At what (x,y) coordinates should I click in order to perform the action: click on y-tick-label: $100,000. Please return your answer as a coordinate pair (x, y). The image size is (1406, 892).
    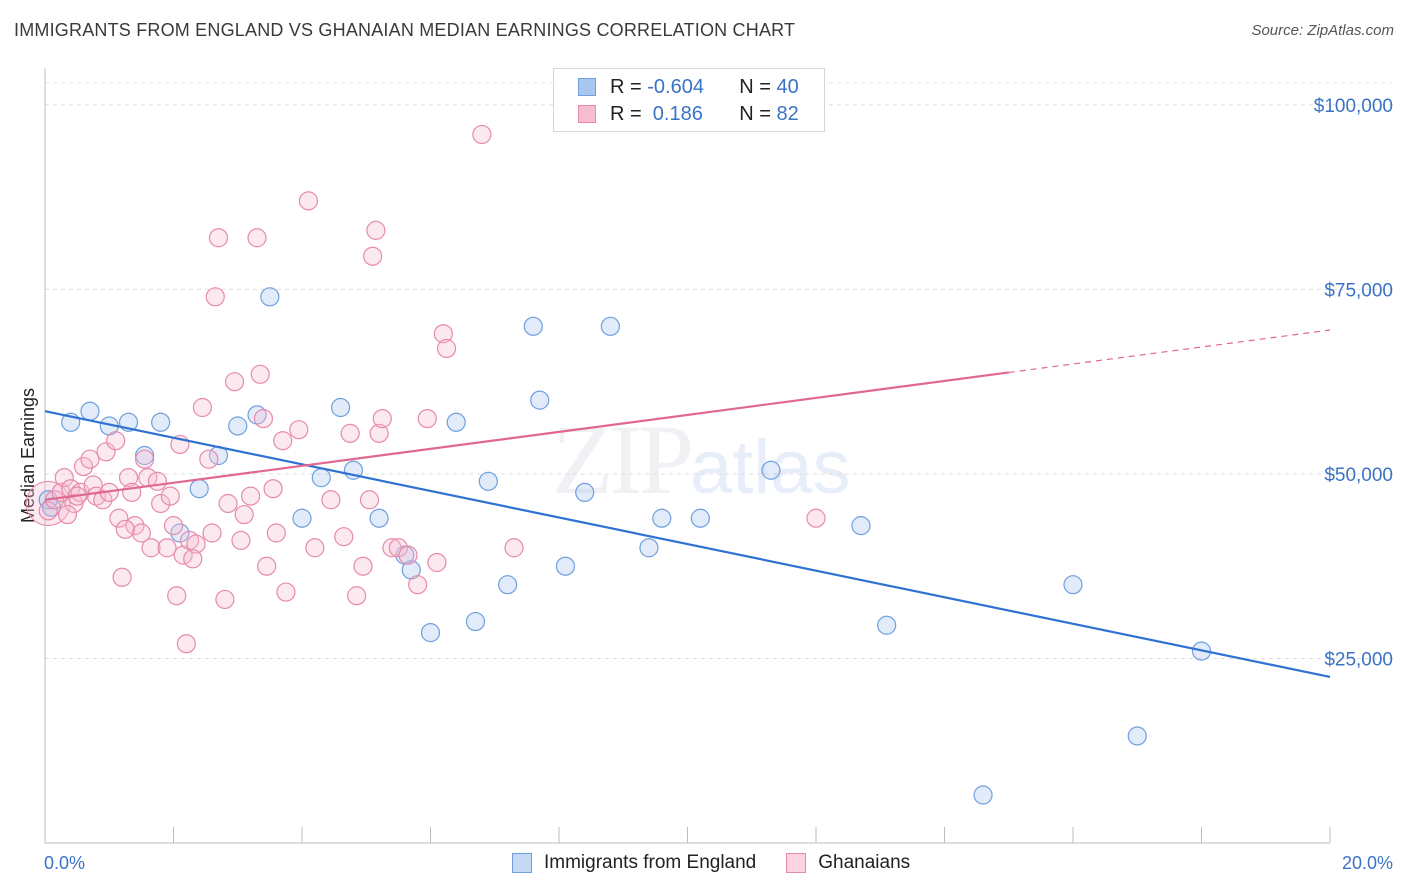
    Looking at the image, I should click on (1353, 106).